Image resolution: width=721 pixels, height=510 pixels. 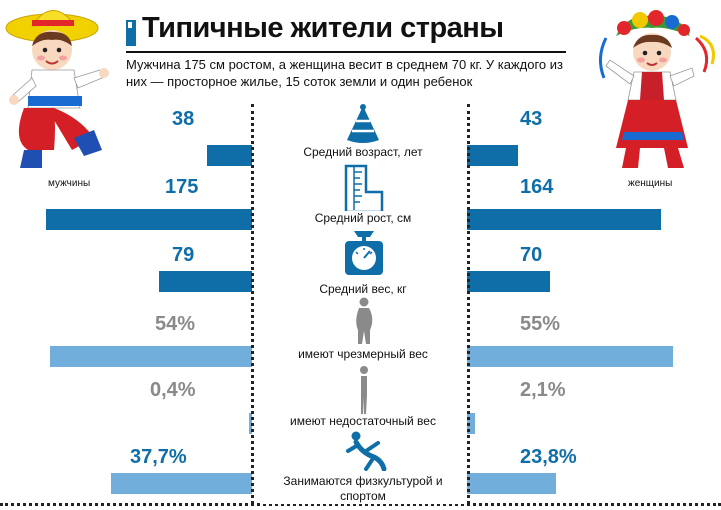 What do you see at coordinates (57, 89) in the screenshot?
I see `boy-illustration` at bounding box center [57, 89].